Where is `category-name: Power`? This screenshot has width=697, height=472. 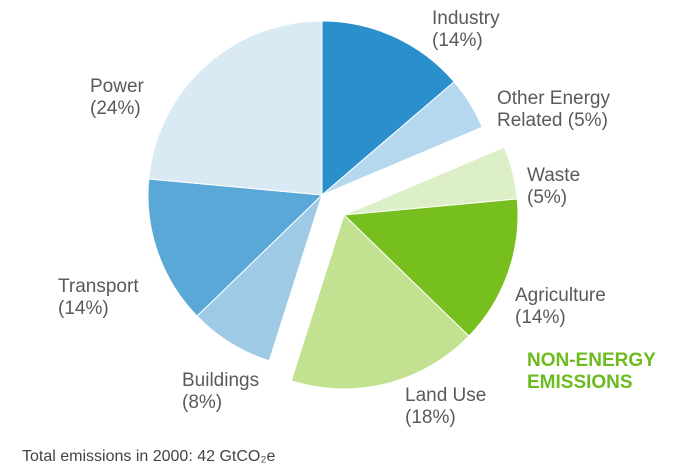
category-name: Power is located at coordinates (117, 86).